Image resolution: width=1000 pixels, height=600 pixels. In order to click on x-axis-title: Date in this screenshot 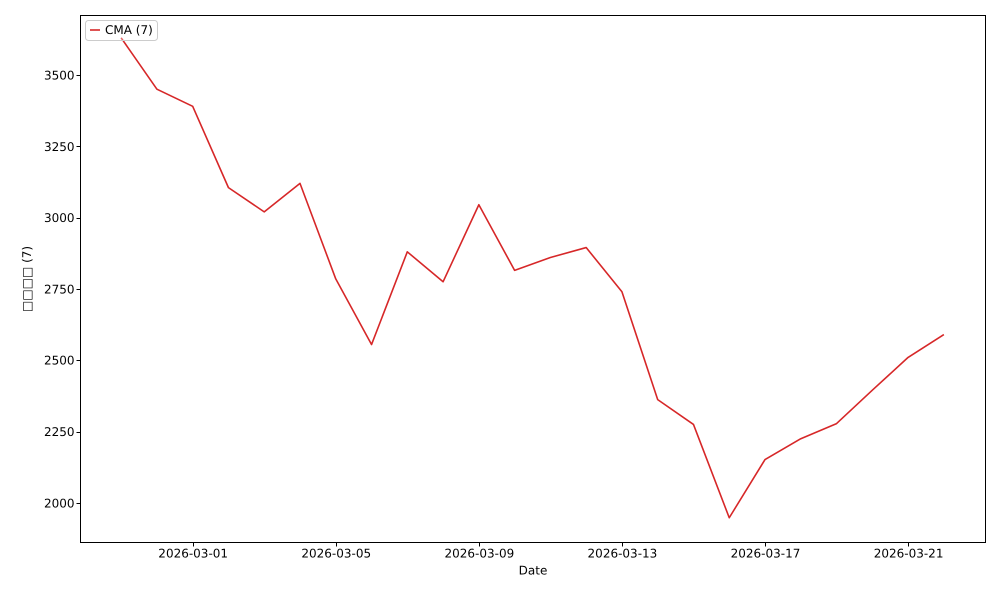, I will do `click(533, 571)`.